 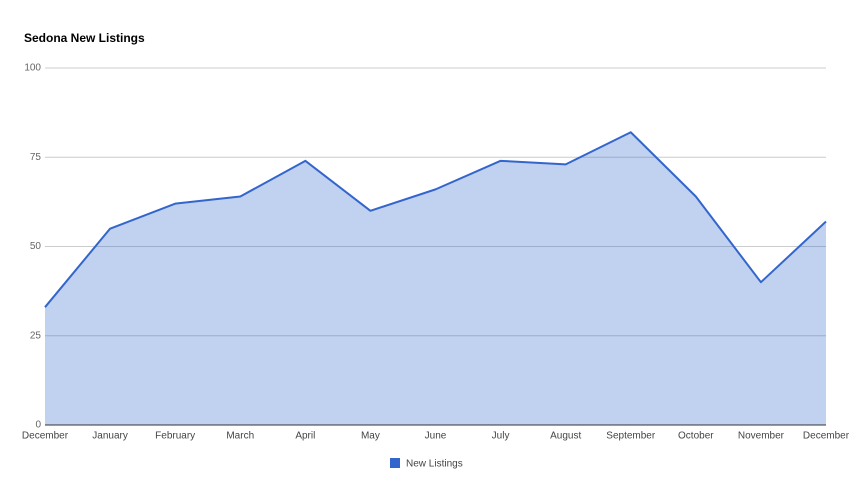 I want to click on y-tick-label: 100, so click(x=32, y=68).